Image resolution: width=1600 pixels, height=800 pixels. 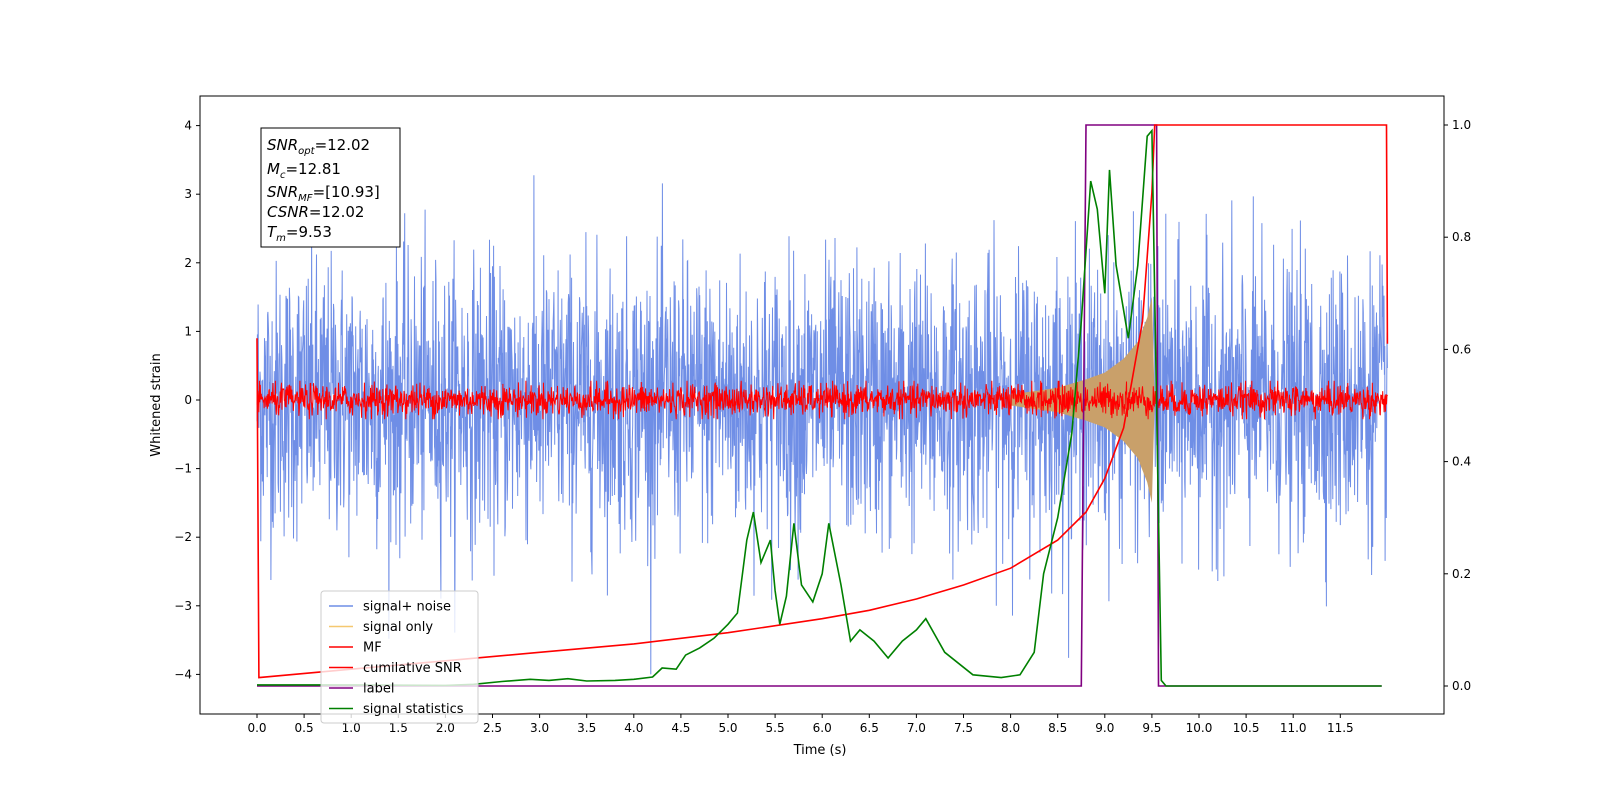 What do you see at coordinates (372, 648) in the screenshot?
I see `legend-label: MF` at bounding box center [372, 648].